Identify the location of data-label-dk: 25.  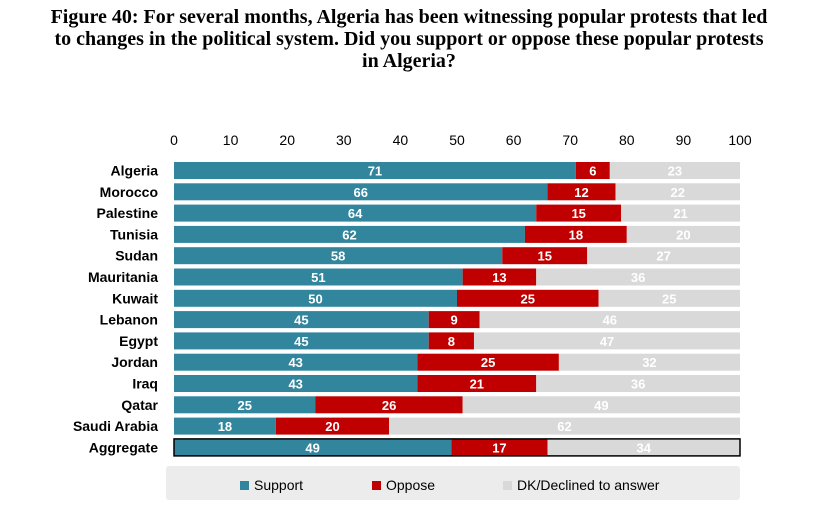
(669, 298).